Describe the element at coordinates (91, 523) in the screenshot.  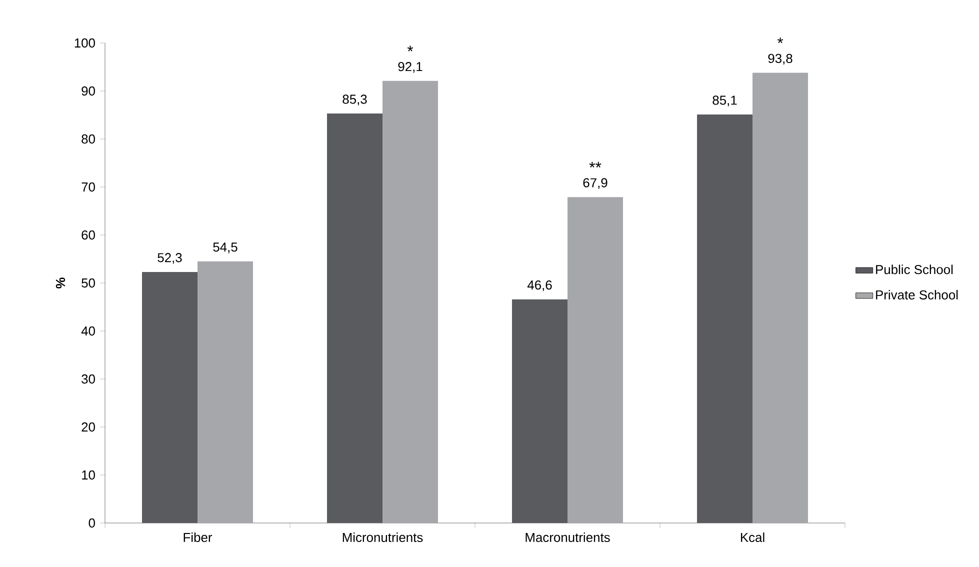
I see `y-tick-label: 0` at that location.